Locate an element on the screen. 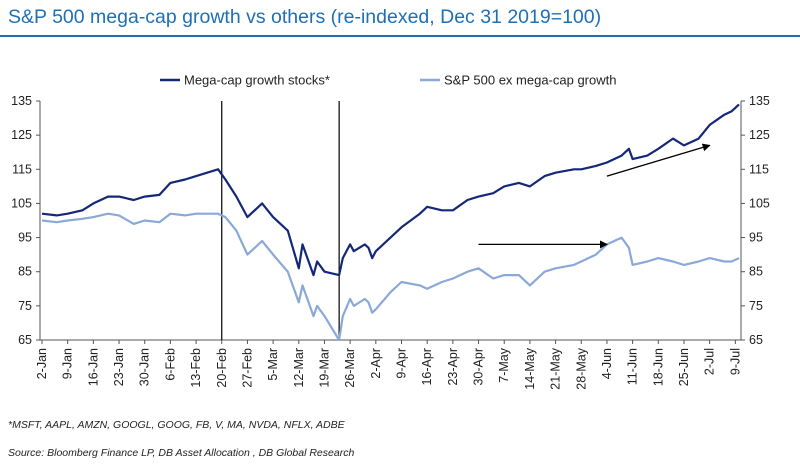 This screenshot has width=800, height=464. x-tick-label: 14-May is located at coordinates (530, 368).